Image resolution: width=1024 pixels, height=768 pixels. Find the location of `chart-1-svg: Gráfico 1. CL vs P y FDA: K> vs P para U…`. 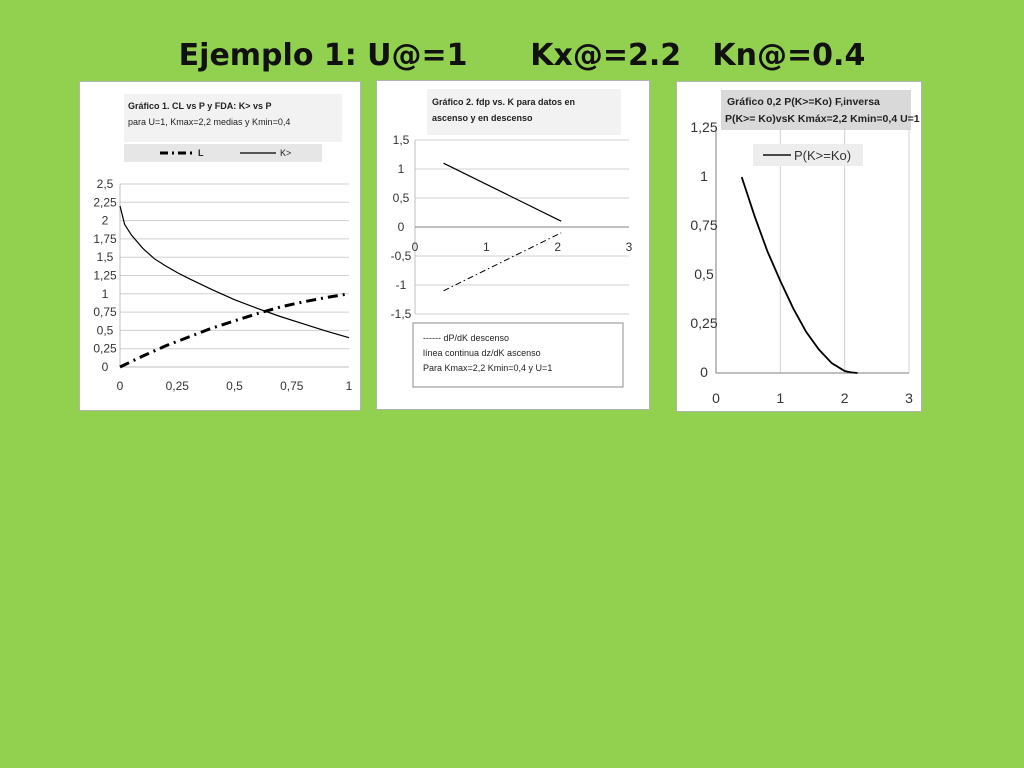

chart-1-svg: Gráfico 1. CL vs P y FDA: K> vs P para U… is located at coordinates (223, 243).